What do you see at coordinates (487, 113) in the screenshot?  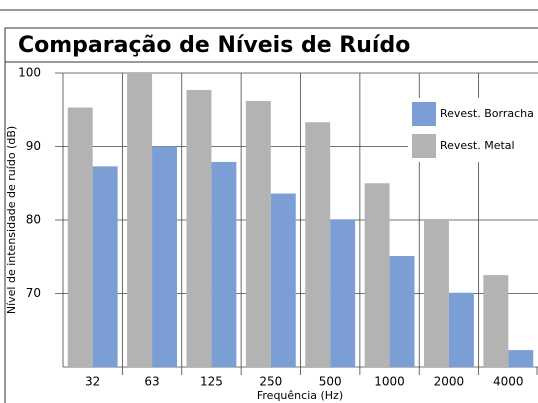 I see `legend-label: Revest. Borracha` at bounding box center [487, 113].